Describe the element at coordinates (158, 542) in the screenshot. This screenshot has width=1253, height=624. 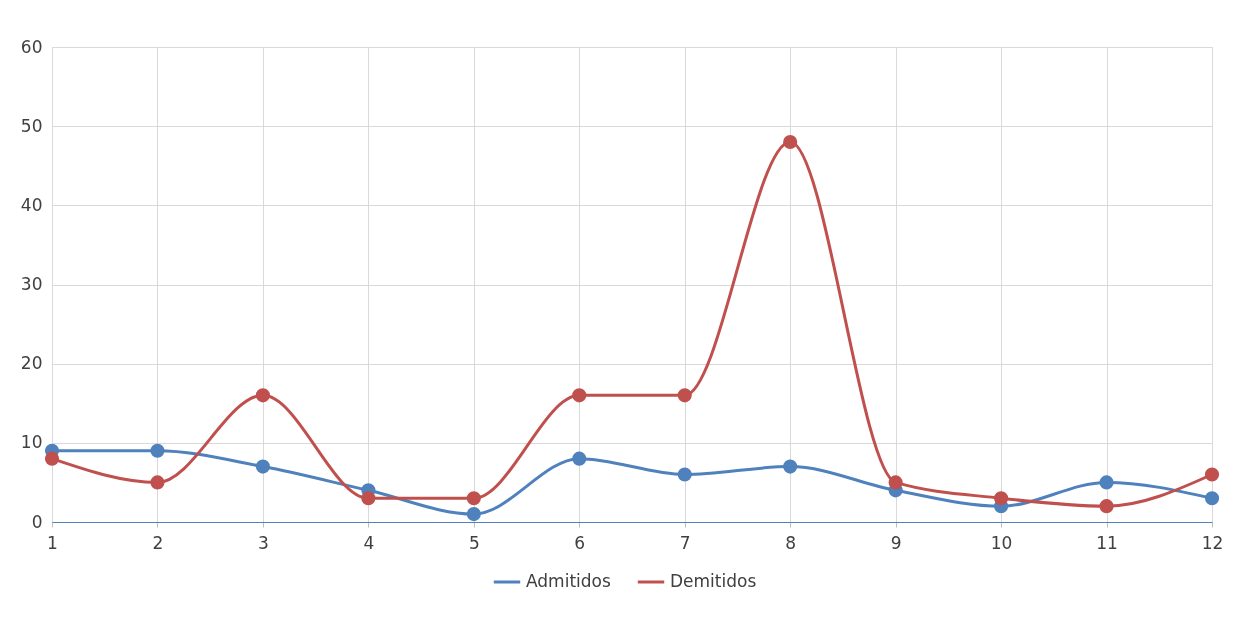
I see `x-tick-label: 2` at that location.